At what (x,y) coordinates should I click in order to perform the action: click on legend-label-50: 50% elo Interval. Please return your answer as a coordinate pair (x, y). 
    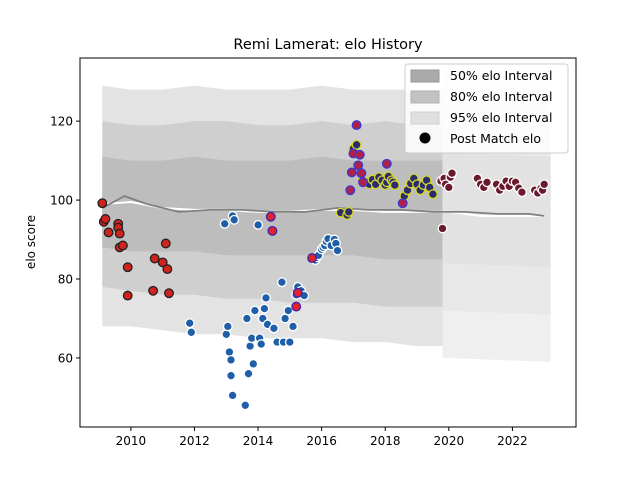
    Looking at the image, I should click on (501, 75).